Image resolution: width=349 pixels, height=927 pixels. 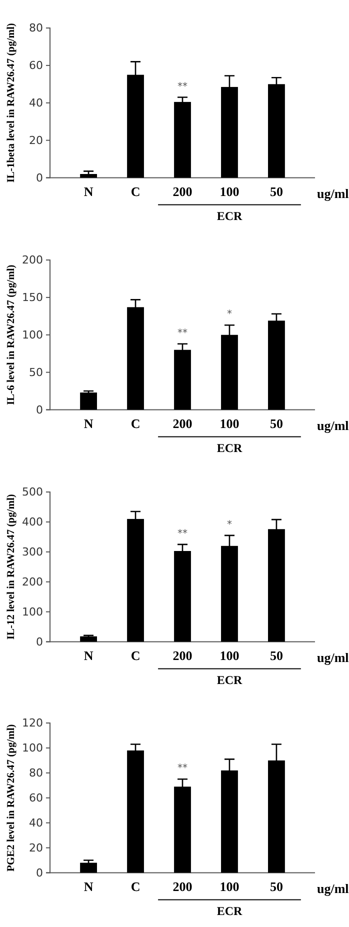 I want to click on y-tick-label: 500, so click(x=32, y=491).